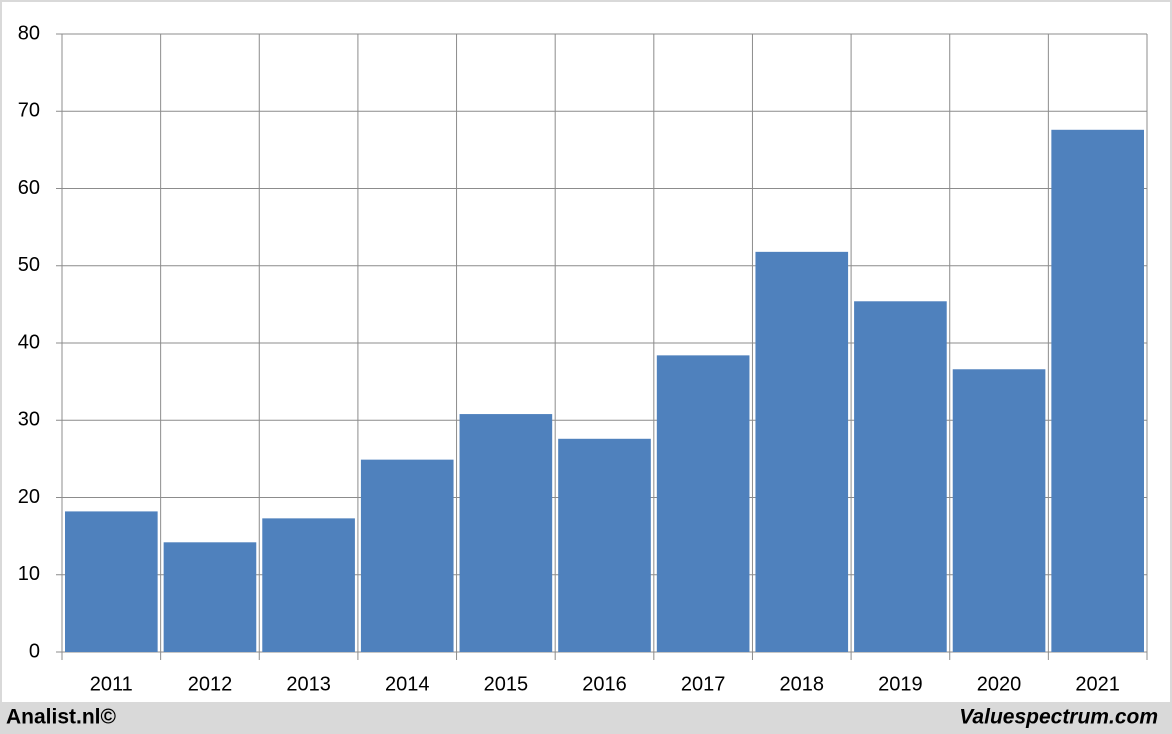  Describe the element at coordinates (29, 265) in the screenshot. I see `y-tick-label: 50` at that location.